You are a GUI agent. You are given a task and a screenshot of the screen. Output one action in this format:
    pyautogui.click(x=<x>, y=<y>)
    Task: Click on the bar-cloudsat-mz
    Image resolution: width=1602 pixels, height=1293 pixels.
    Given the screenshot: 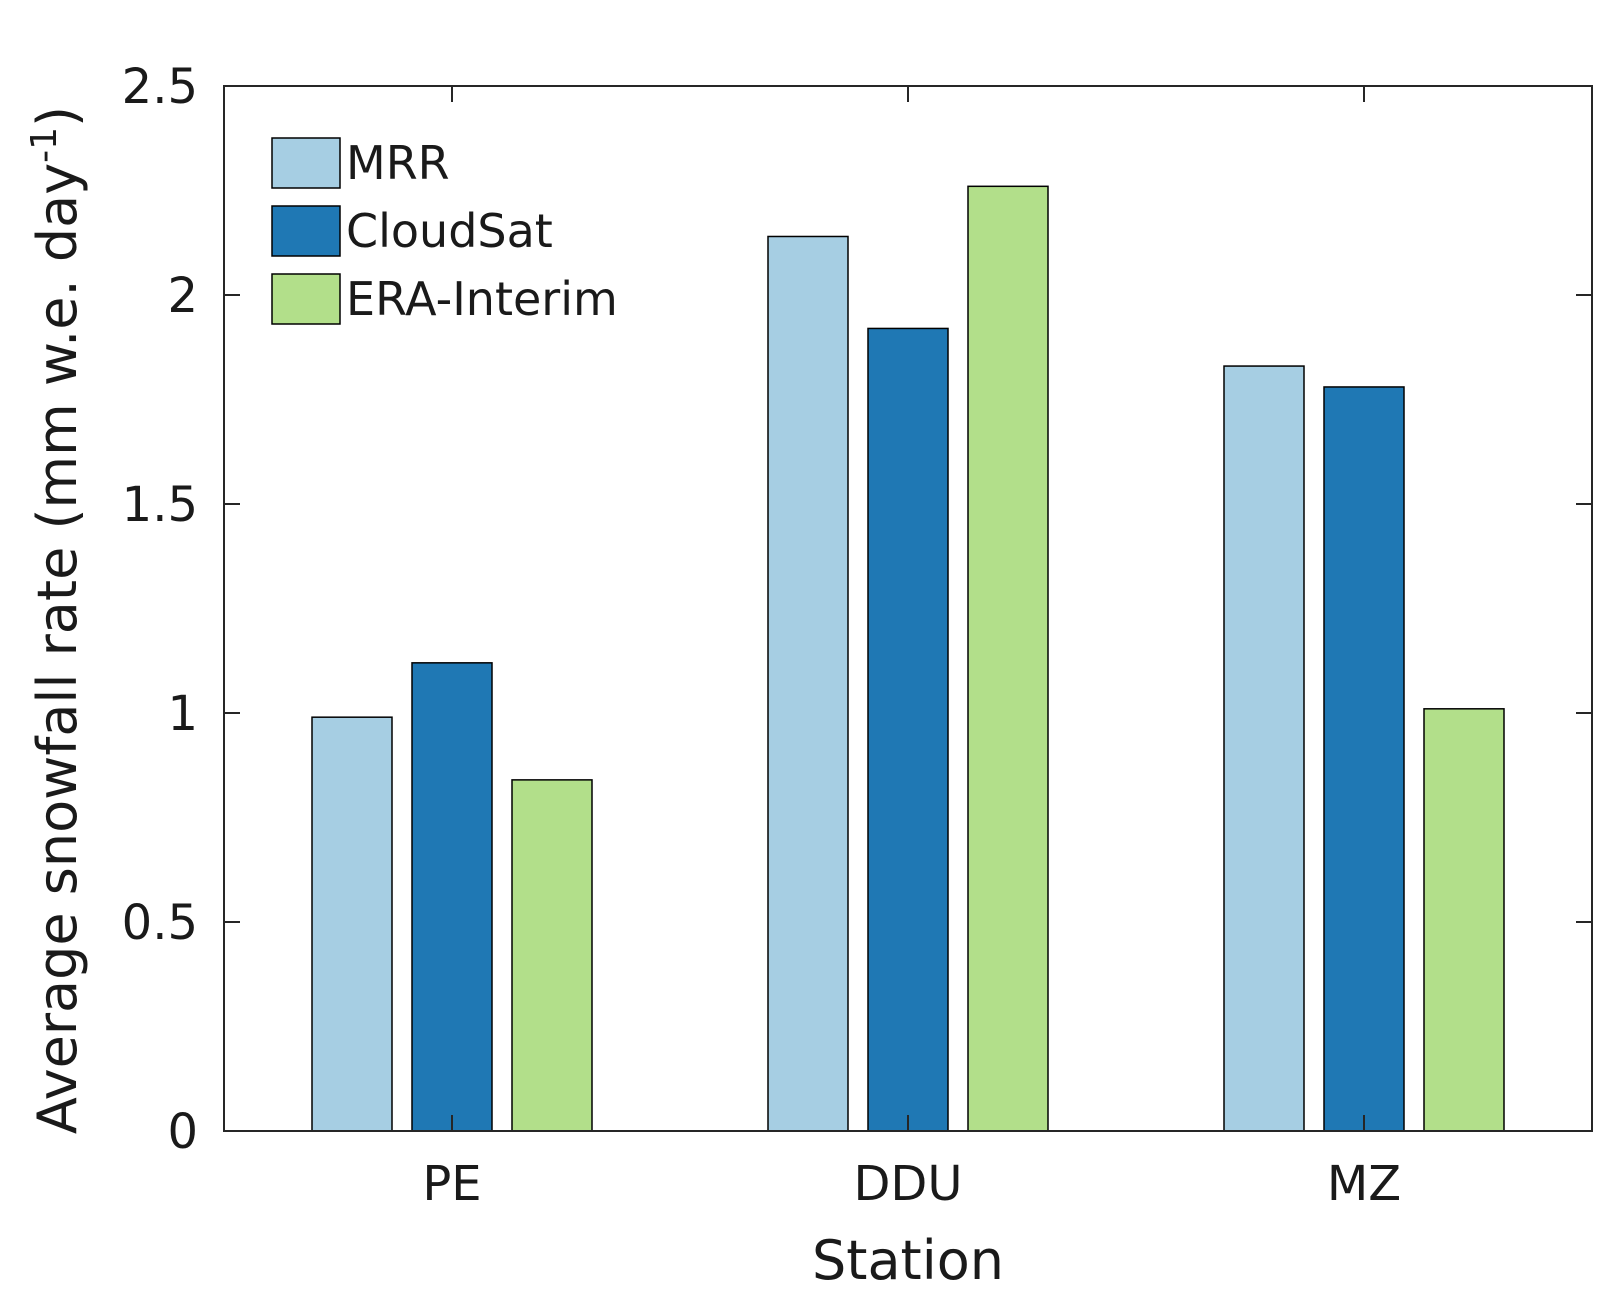 What is the action you would take?
    pyautogui.click(x=1364, y=759)
    